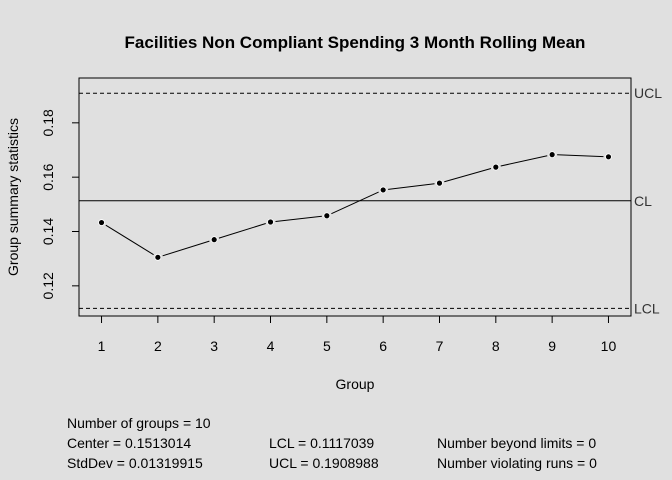 This screenshot has width=672, height=480. Describe the element at coordinates (327, 346) in the screenshot. I see `x-tick-label: 5` at that location.